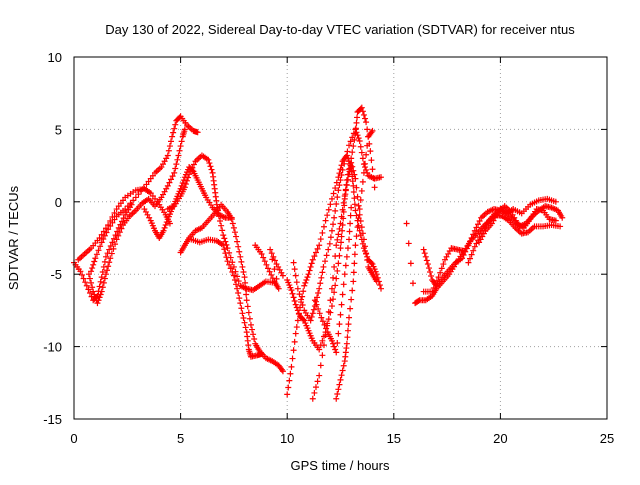 The width and height of the screenshot is (640, 485). What do you see at coordinates (52, 347) in the screenshot?
I see `y-tick-label: -10` at bounding box center [52, 347].